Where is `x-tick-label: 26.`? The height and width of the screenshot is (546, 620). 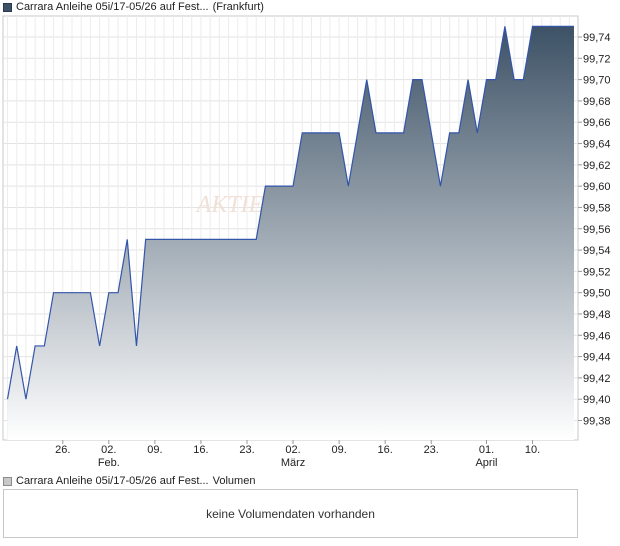
x-tick-label: 26. is located at coordinates (62, 450).